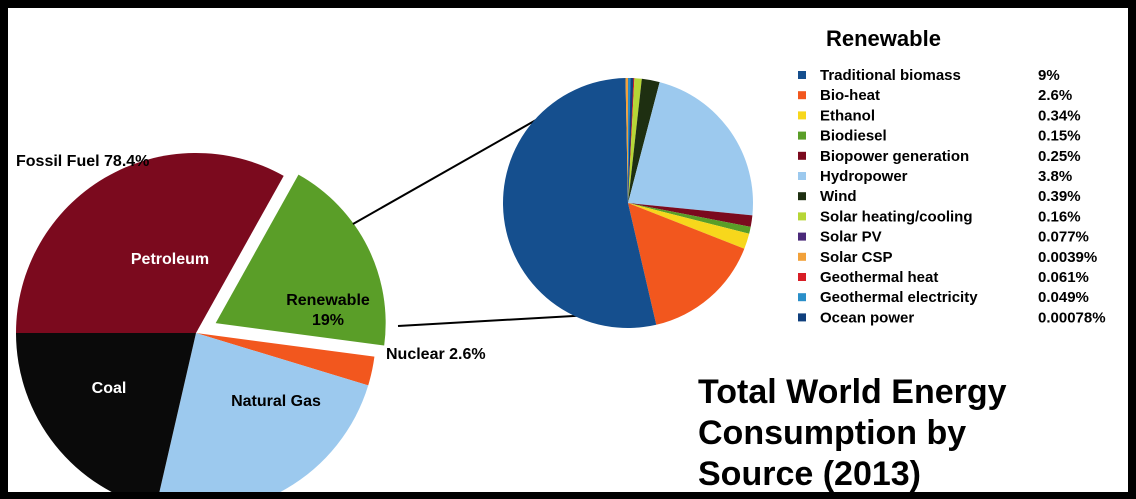 The height and width of the screenshot is (499, 1136). What do you see at coordinates (802, 95) in the screenshot?
I see `legend-swatch-bio-heat` at bounding box center [802, 95].